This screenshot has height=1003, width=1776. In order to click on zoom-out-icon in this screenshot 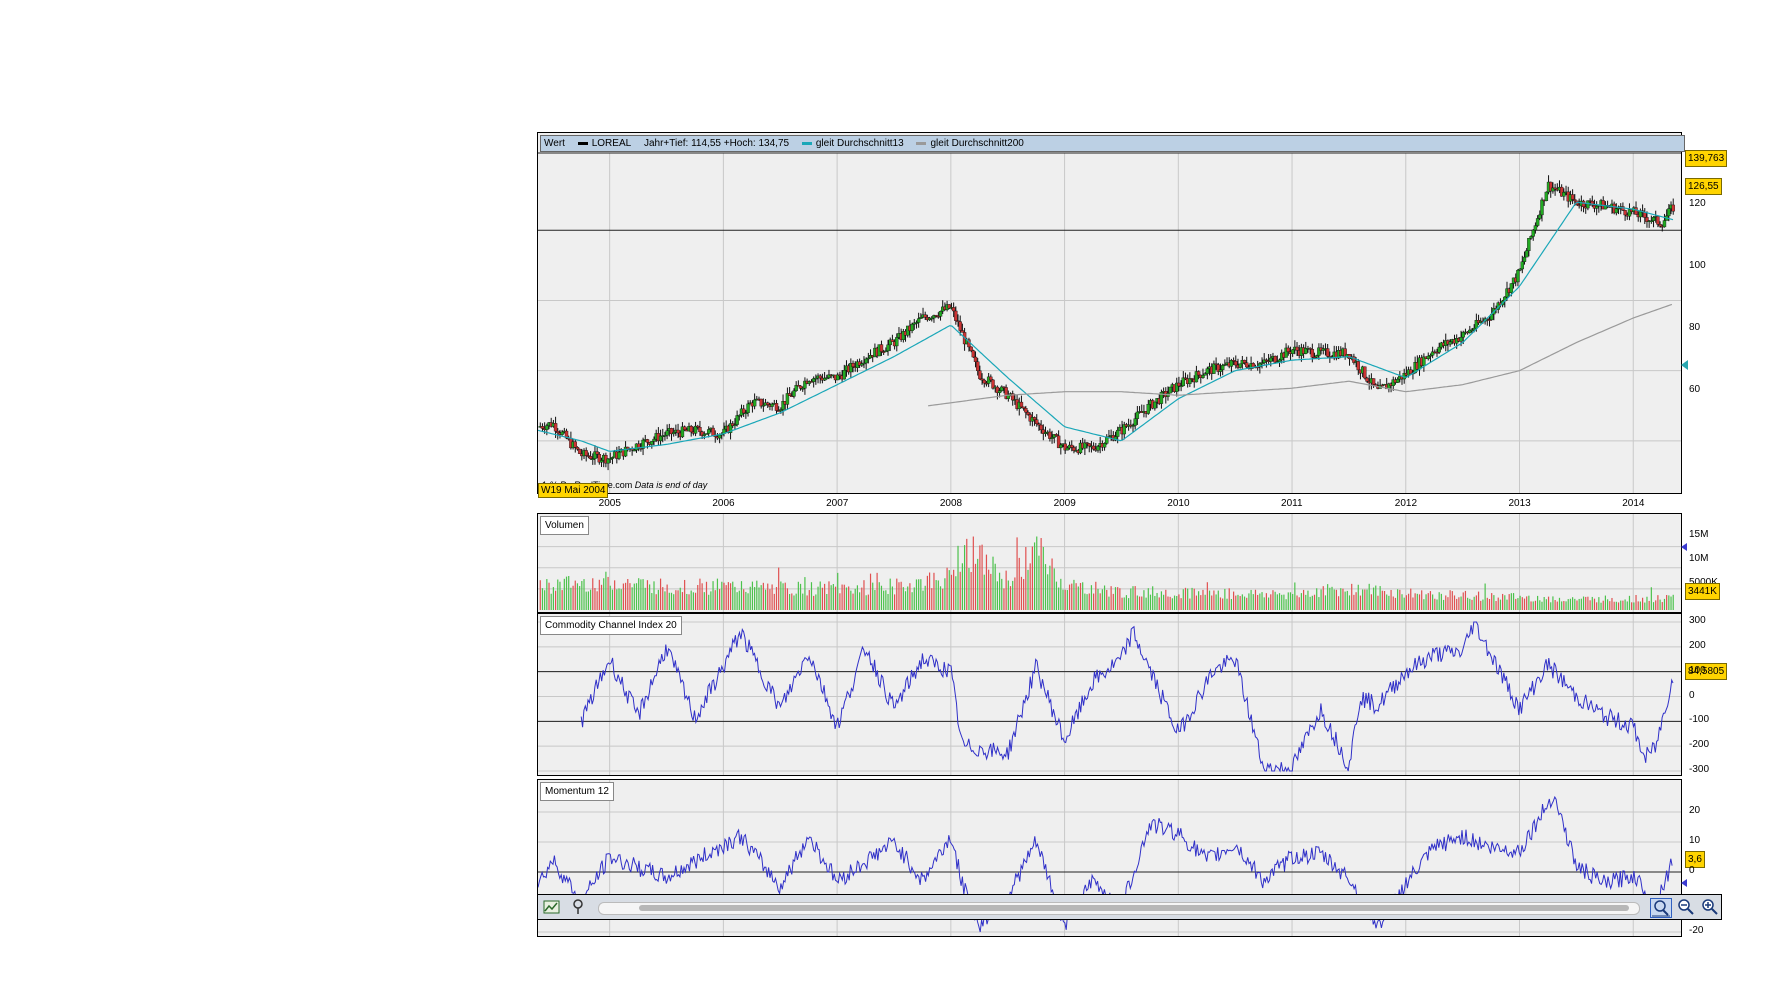, I will do `click(1686, 907)`.